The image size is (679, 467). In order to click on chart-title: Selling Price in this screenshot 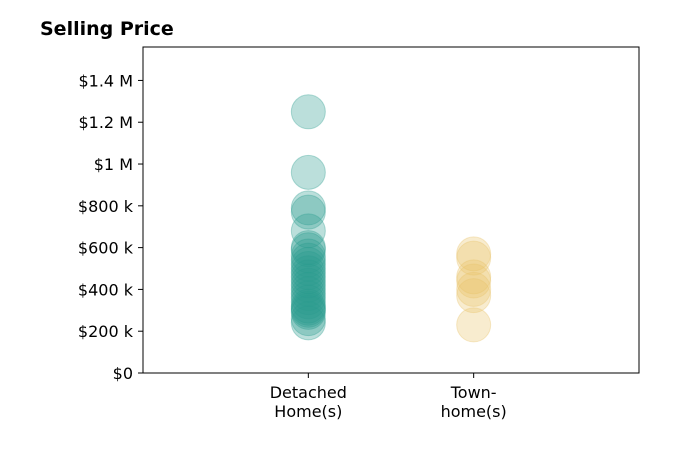, I will do `click(107, 29)`.